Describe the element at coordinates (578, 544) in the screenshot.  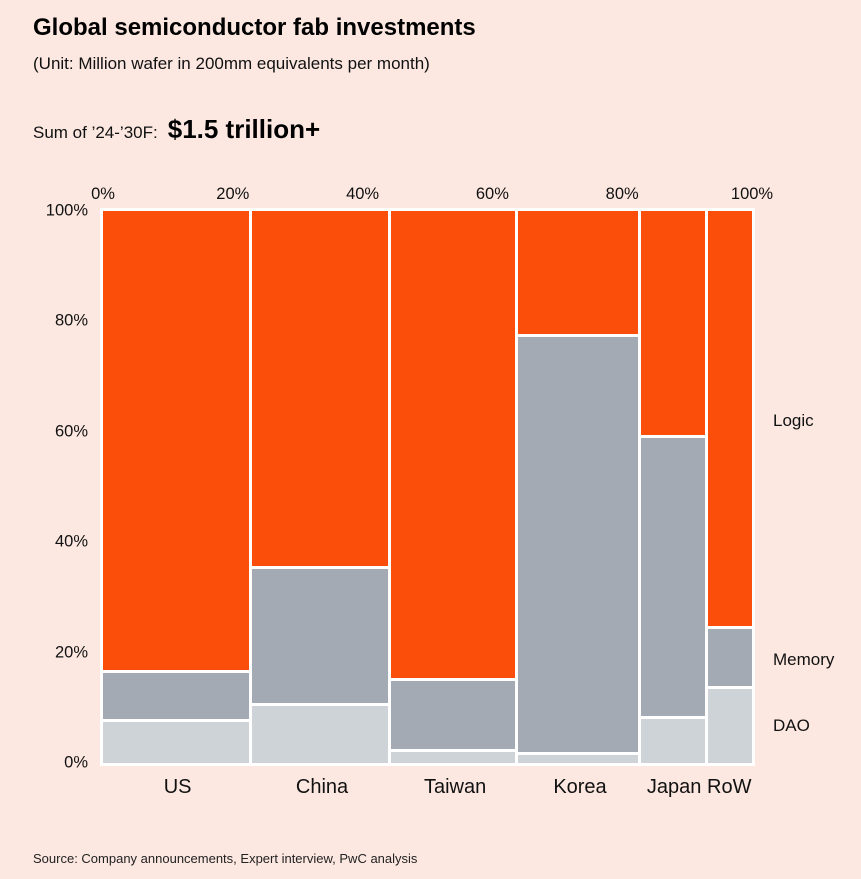
I see `segment-korea-memory` at that location.